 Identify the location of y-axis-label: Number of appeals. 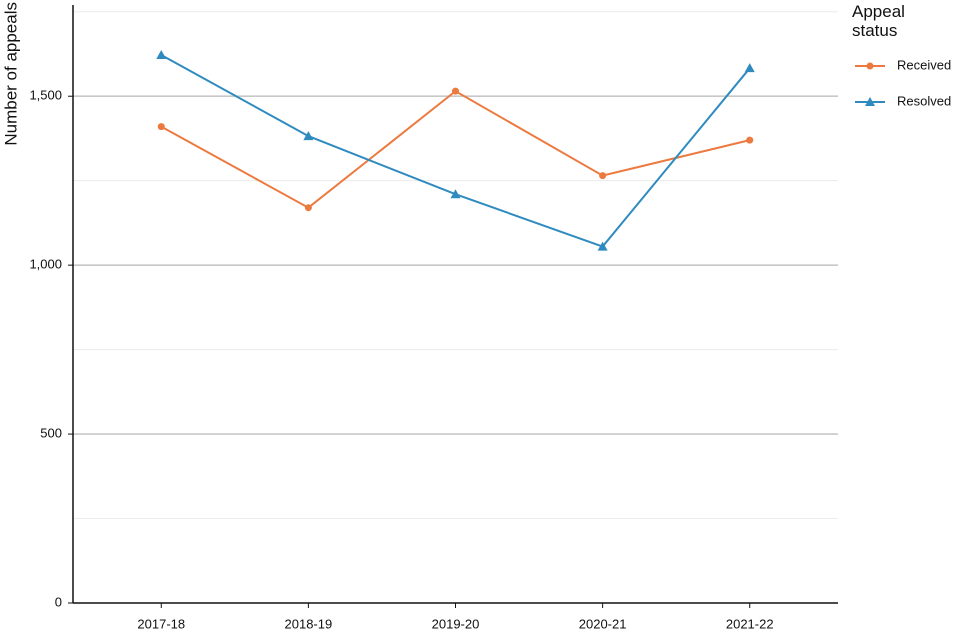
(10, 74).